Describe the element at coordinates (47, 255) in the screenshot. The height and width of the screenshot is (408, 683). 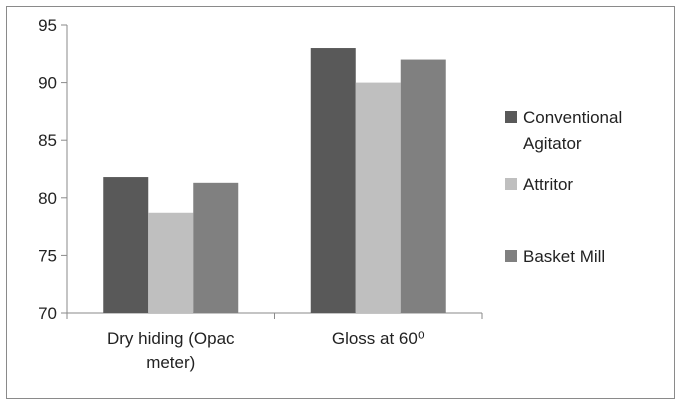
I see `y-tick-label: 75` at that location.